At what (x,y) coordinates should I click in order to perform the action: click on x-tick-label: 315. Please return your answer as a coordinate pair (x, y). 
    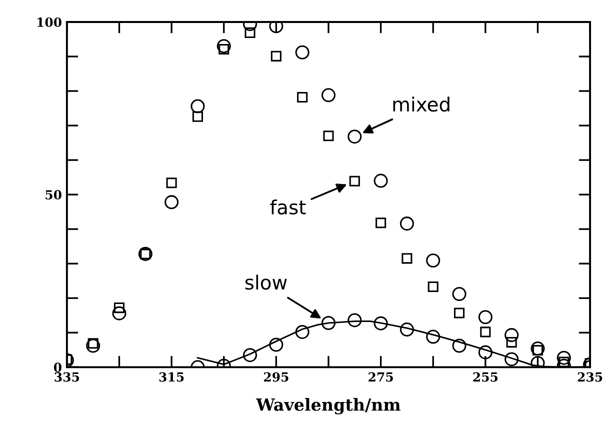
    Looking at the image, I should click on (171, 377).